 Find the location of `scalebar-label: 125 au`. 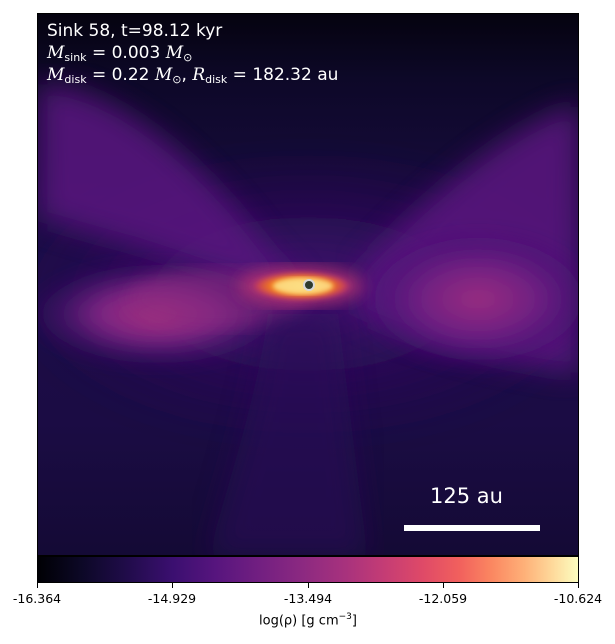

scalebar-label: 125 au is located at coordinates (466, 496).